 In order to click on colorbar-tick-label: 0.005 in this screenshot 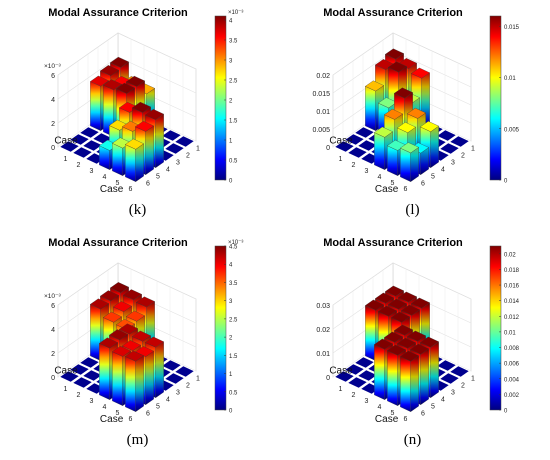, I will do `click(512, 130)`.